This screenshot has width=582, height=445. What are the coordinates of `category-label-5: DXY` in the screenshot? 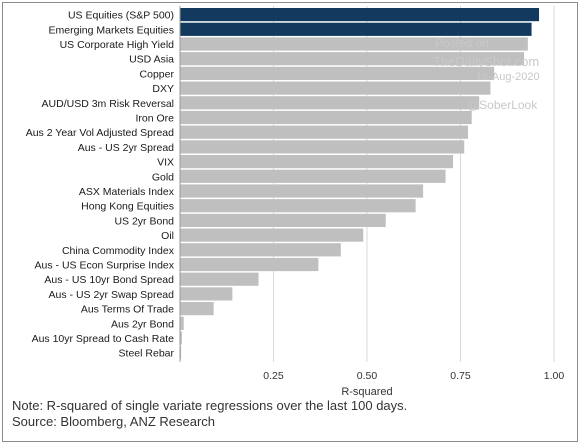 It's located at (163, 89).